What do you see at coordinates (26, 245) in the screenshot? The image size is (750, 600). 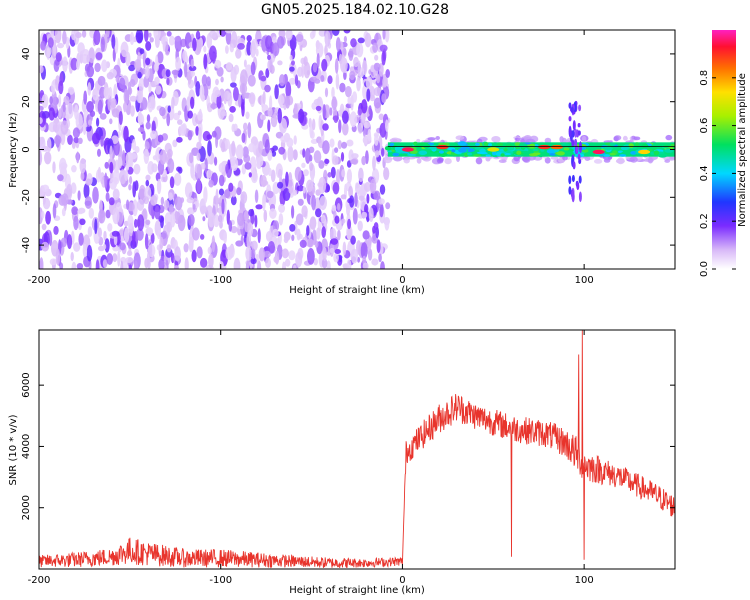 I see `y-tick-label: -40` at bounding box center [26, 245].